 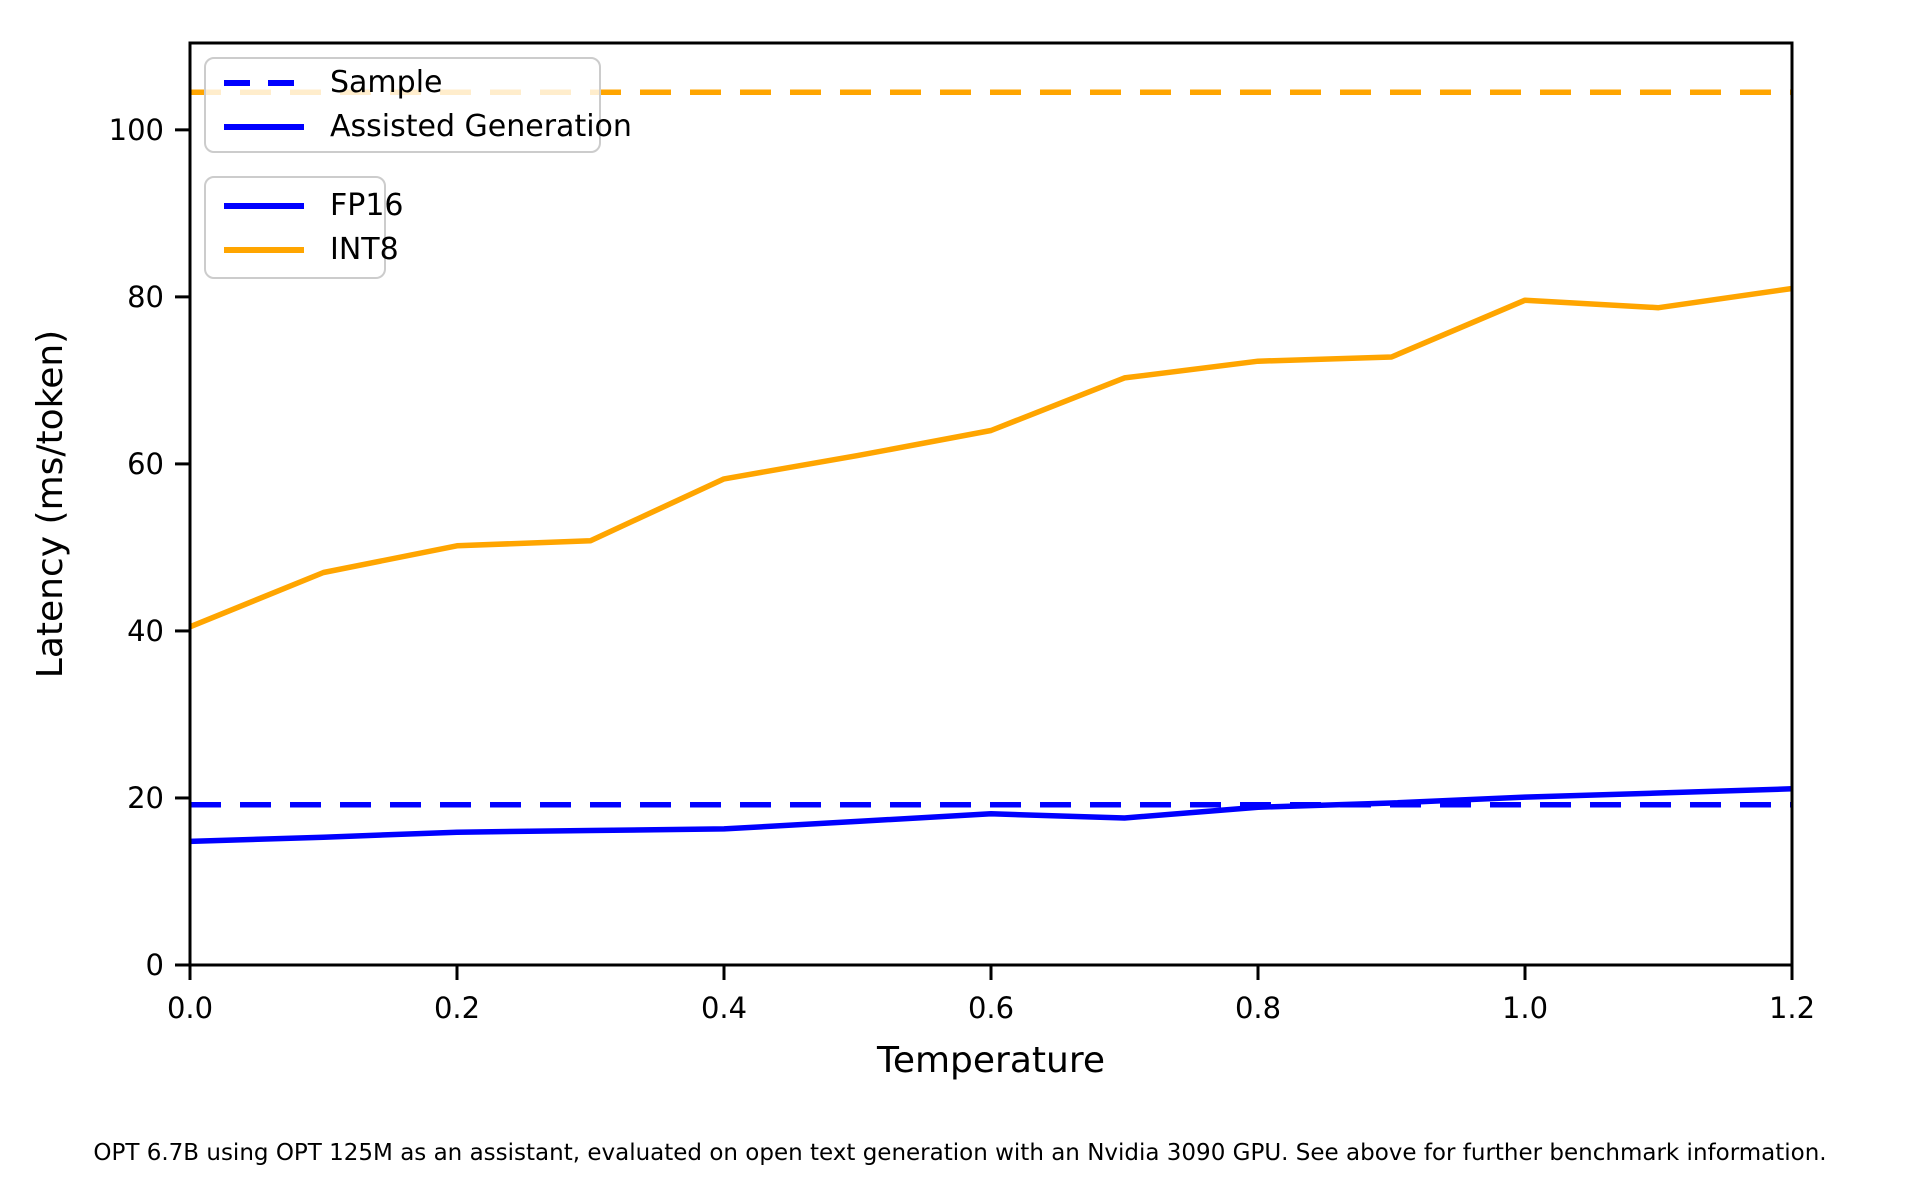 I want to click on y-tick-label: 60, so click(x=145, y=464).